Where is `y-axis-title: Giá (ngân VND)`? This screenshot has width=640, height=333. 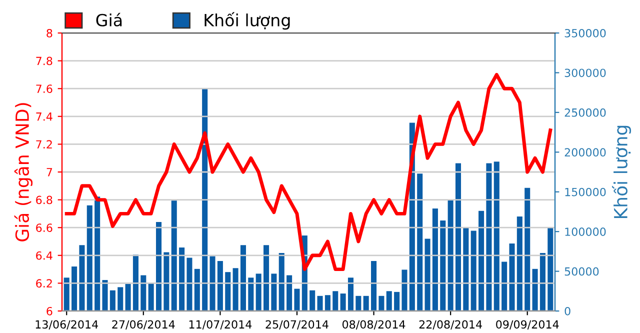
y-axis-title: Giá (ngân VND) is located at coordinates (23, 172).